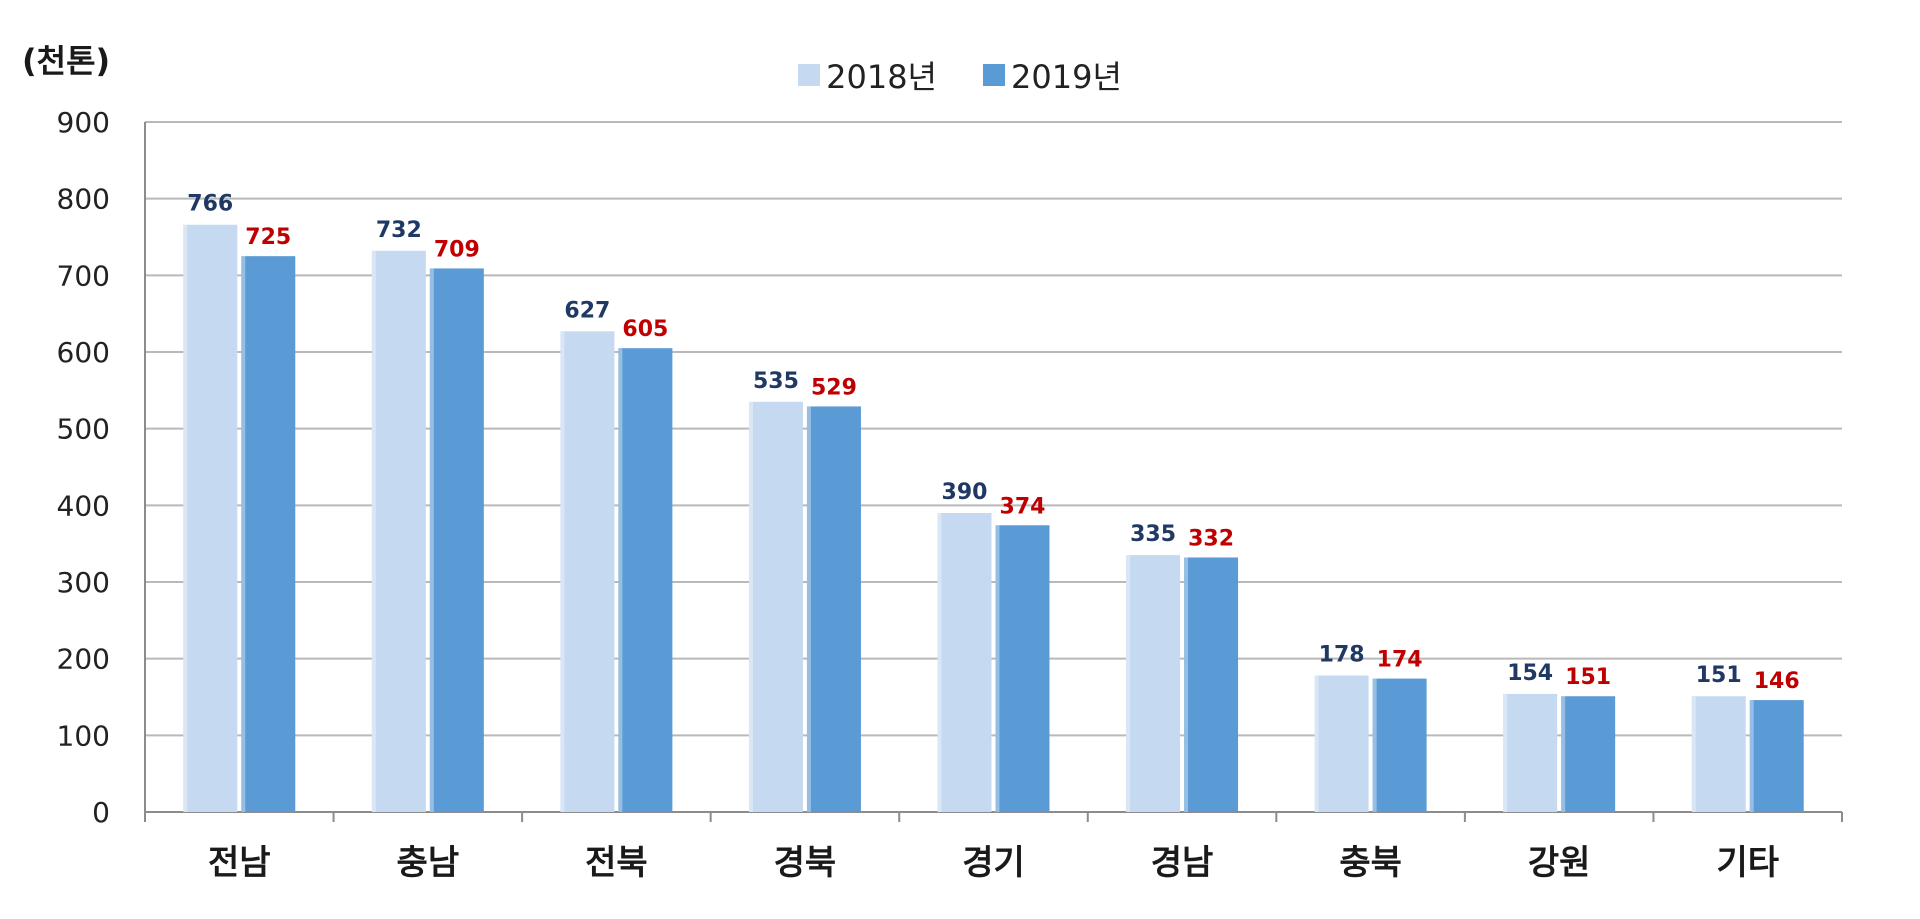 Image resolution: width=1920 pixels, height=919 pixels. I want to click on legend-label-2018: 2018년, so click(881, 77).